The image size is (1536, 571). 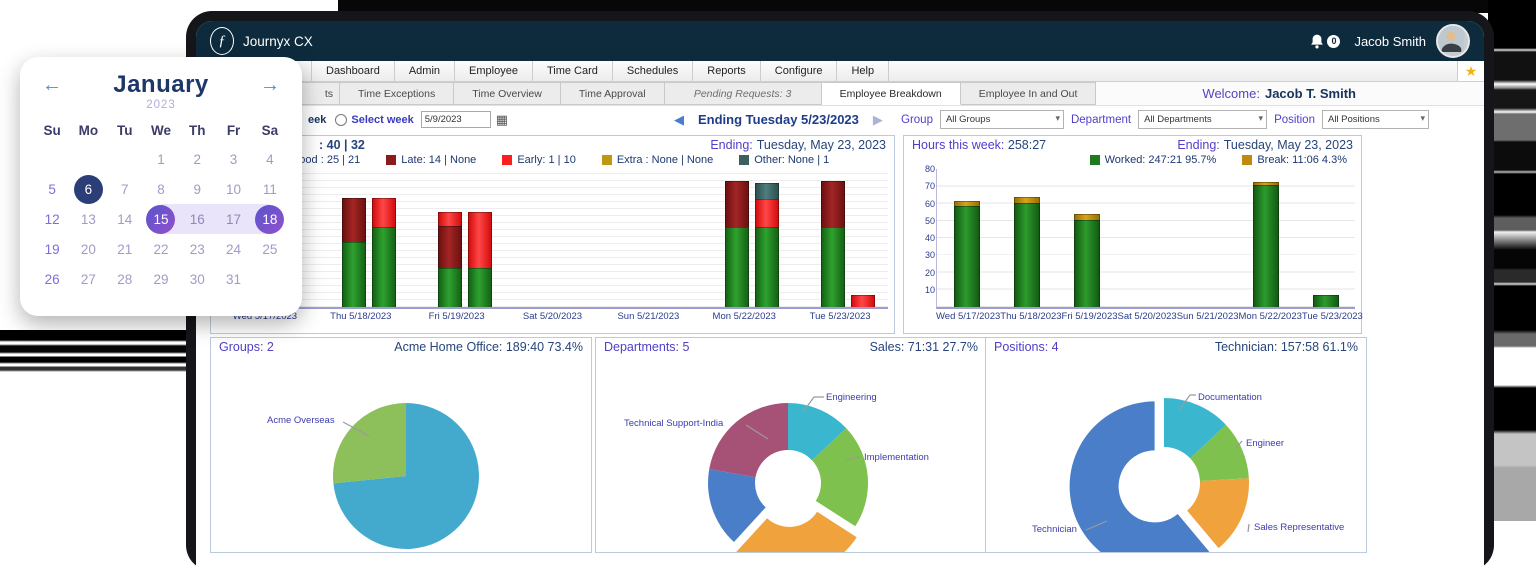 I want to click on tab-time-approval: Time Approval, so click(x=612, y=93).